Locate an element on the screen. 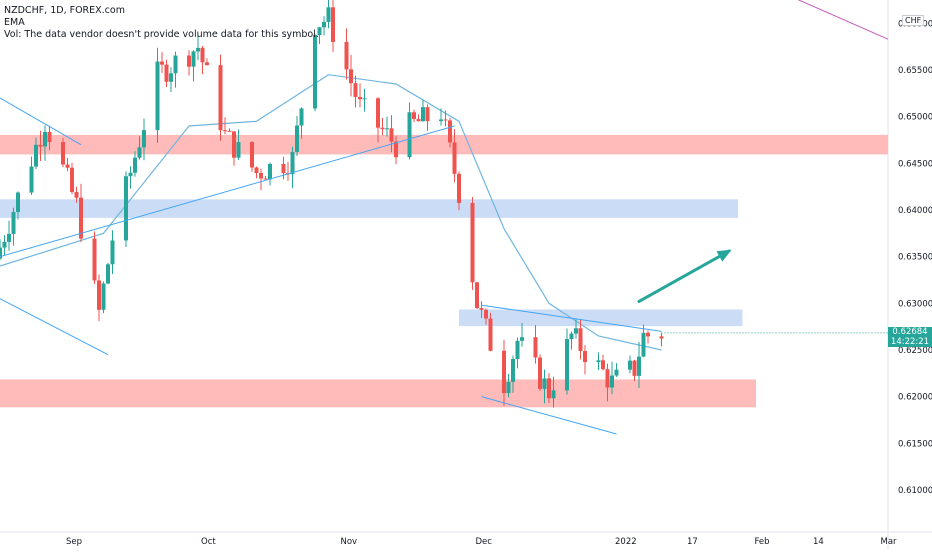 This screenshot has height=555, width=932. last-price-value: 0.62684 is located at coordinates (910, 331).